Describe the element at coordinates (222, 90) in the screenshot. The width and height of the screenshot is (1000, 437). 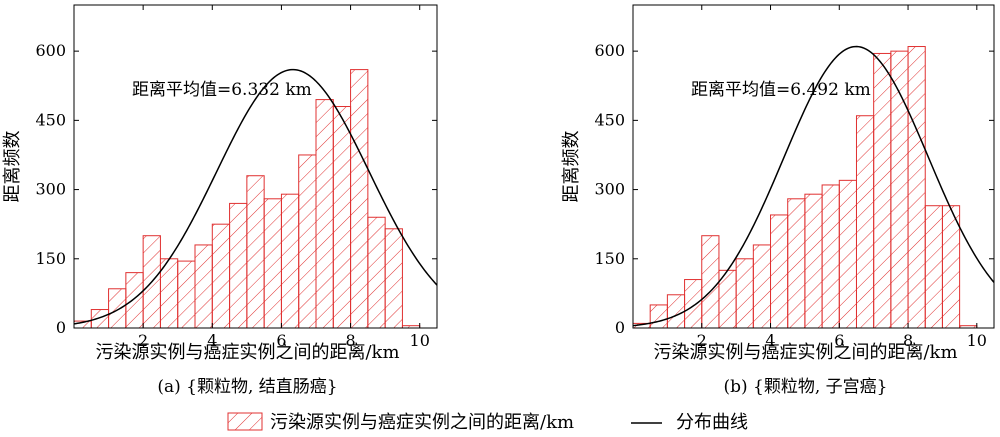
I see `mean-annotation: 距离平均值=6.332 km` at that location.